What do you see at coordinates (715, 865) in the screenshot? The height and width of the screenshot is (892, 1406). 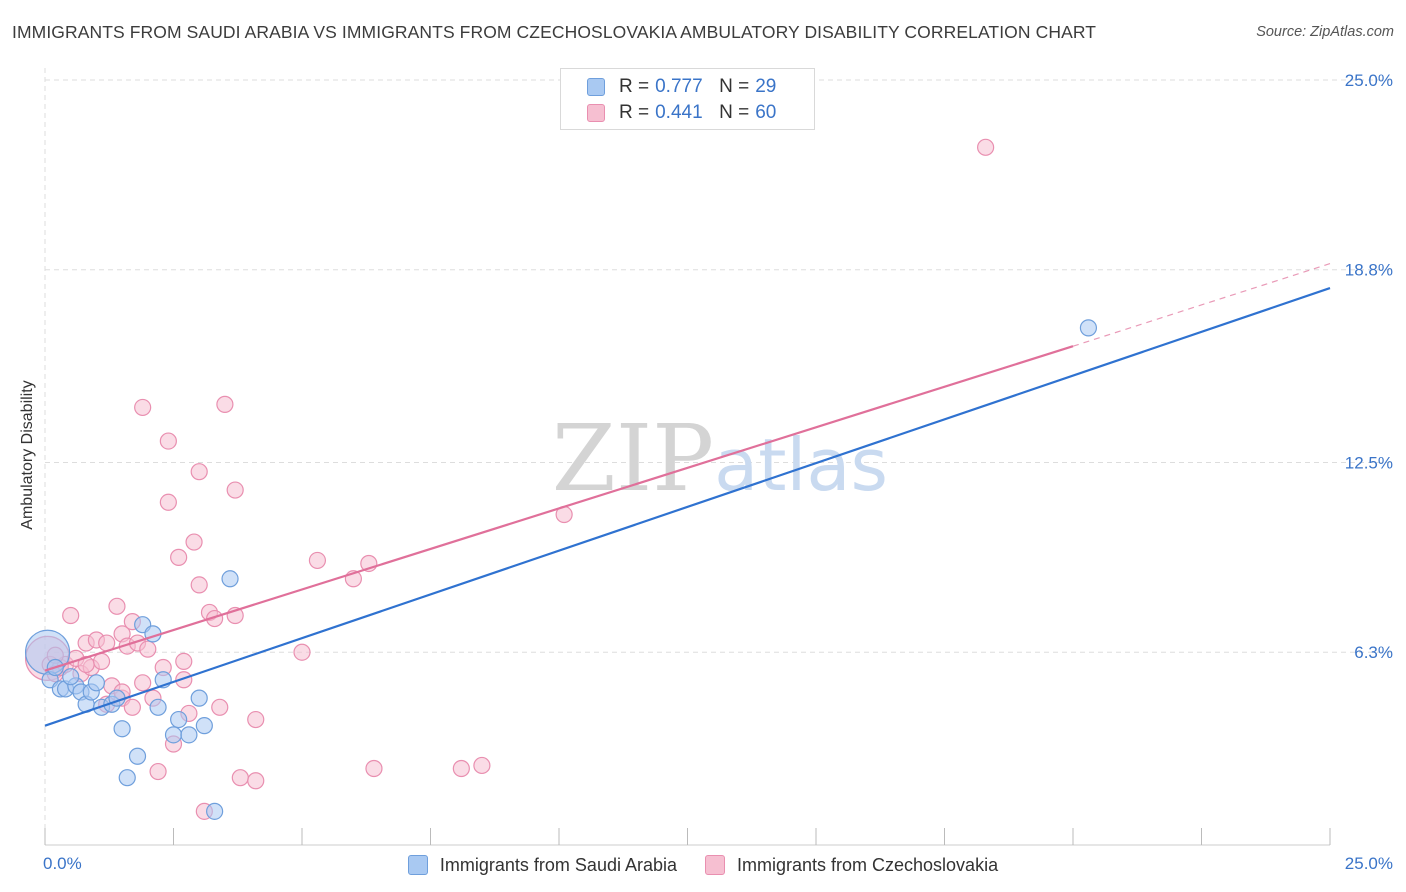 I see `series-swatch-czechoslovakia` at bounding box center [715, 865].